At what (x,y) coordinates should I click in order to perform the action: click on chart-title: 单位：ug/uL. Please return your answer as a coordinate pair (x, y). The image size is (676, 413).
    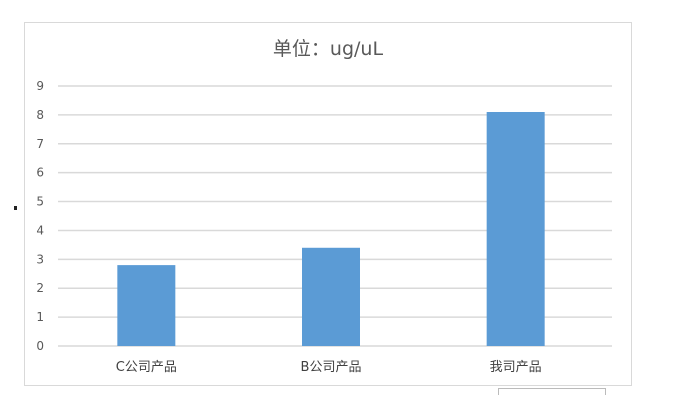
    Looking at the image, I should click on (328, 49).